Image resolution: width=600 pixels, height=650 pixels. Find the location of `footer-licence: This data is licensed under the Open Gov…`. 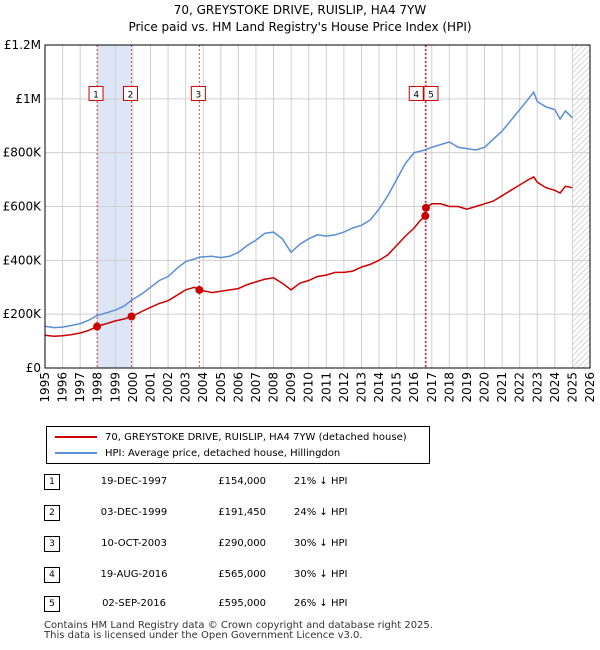

footer-licence: This data is licensed under the Open Gov… is located at coordinates (203, 635).